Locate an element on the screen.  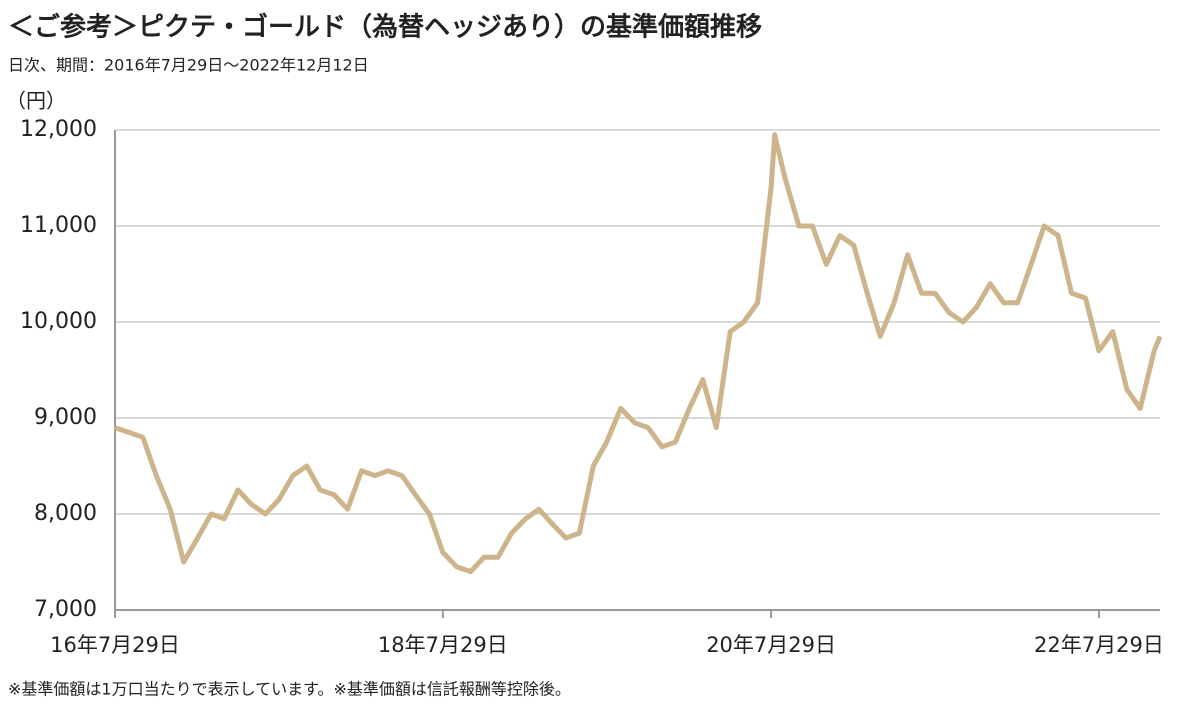
y-axis-label: （円） is located at coordinates (36, 101).